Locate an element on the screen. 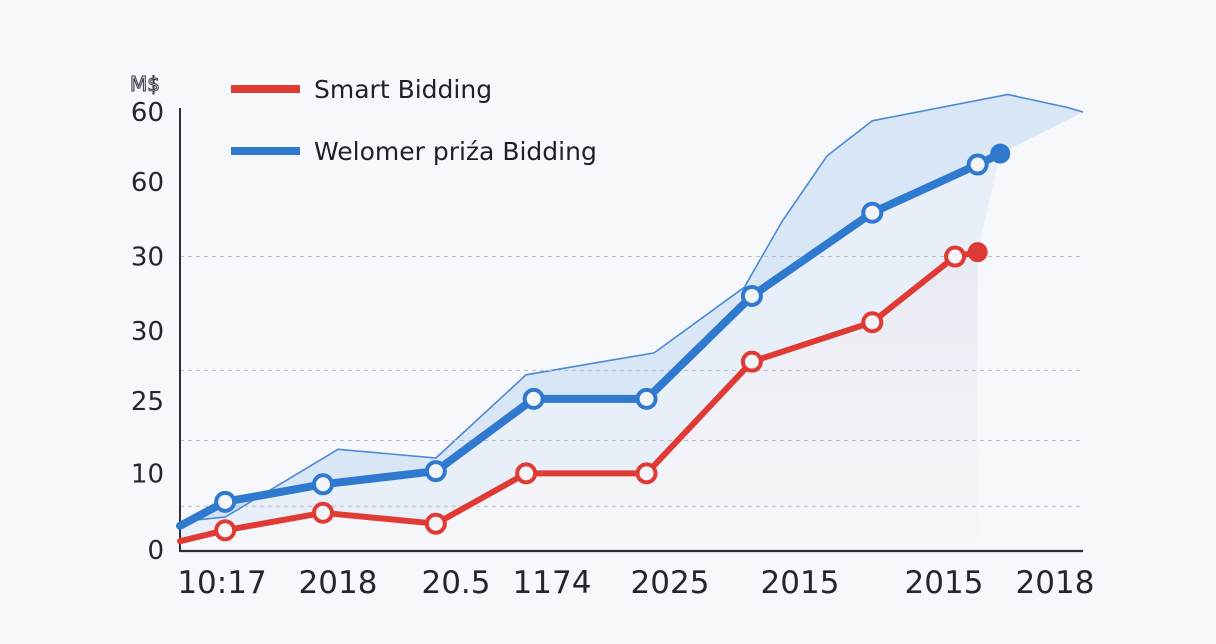 This screenshot has width=1216, height=644. x-tick-label: 10:17 is located at coordinates (221, 583).